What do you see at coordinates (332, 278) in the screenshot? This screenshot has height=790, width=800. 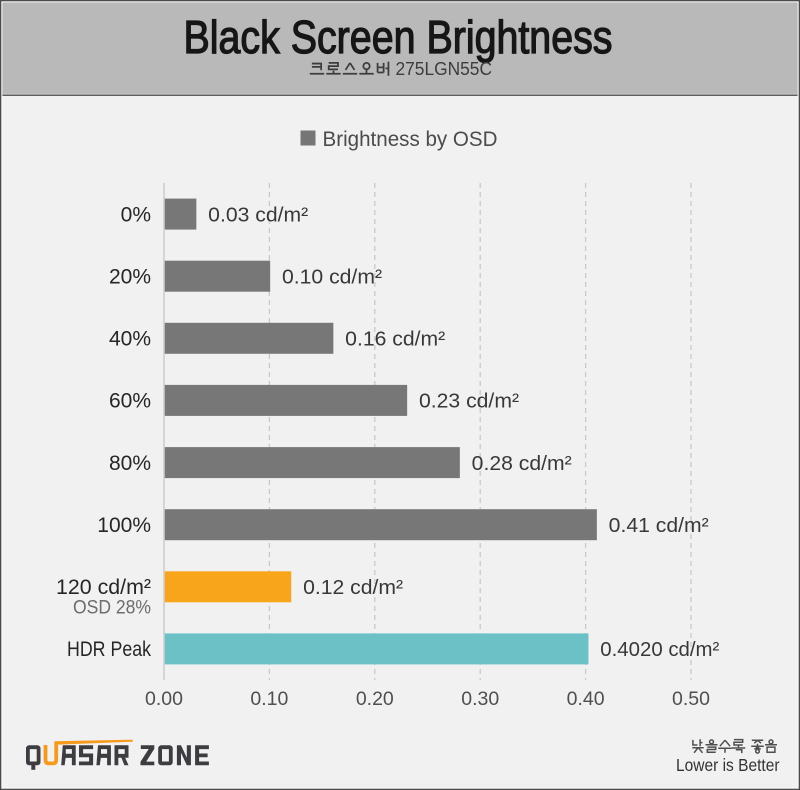 I see `svg-text: 0.10 cd/m²` at bounding box center [332, 278].